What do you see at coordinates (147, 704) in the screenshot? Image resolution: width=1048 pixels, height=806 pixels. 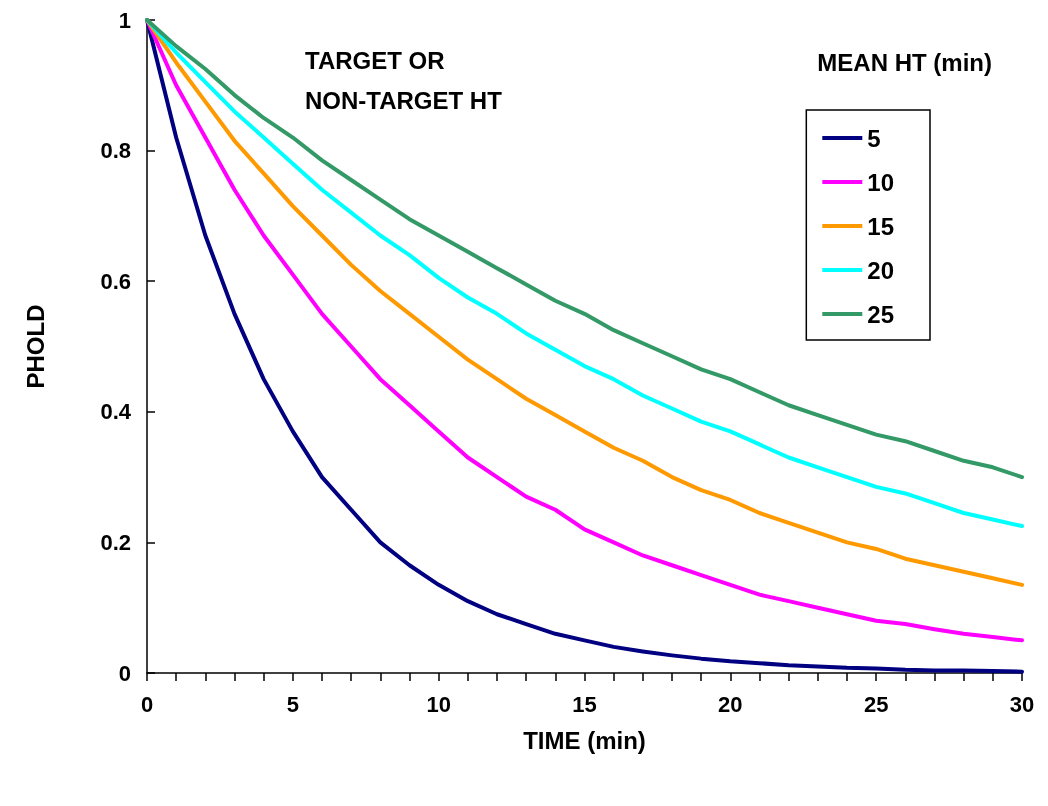 I see `x-tick-label: 0` at bounding box center [147, 704].